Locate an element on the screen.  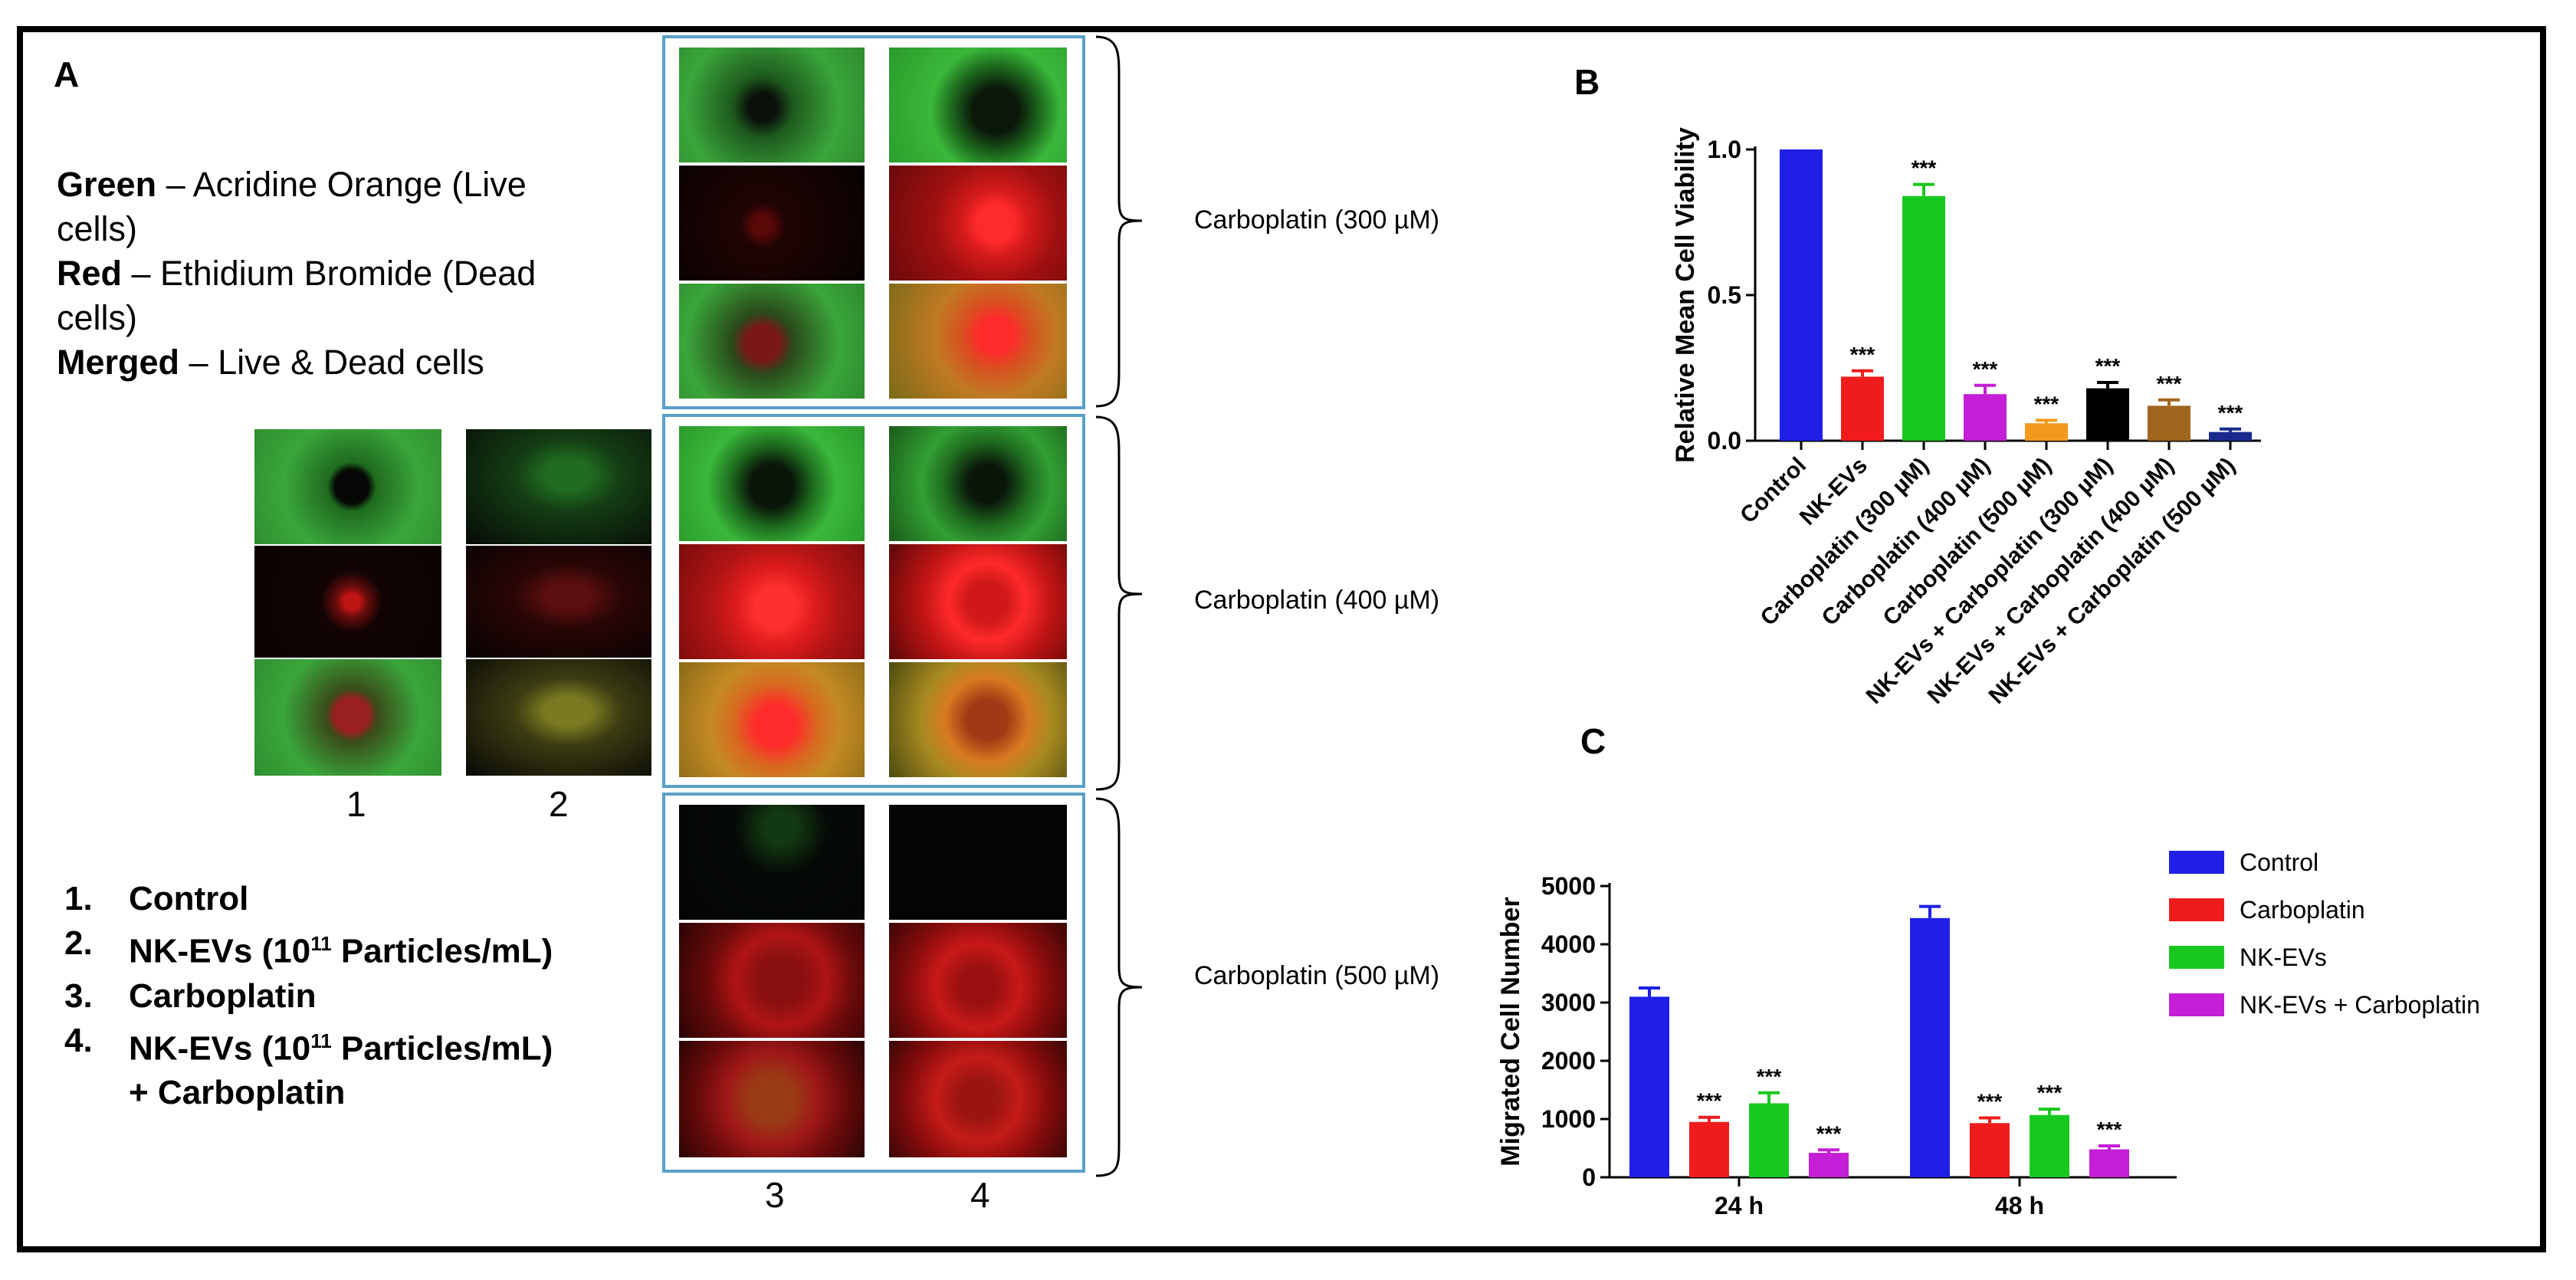
chart-b-ytick-label: 0.5 is located at coordinates (1724, 295).